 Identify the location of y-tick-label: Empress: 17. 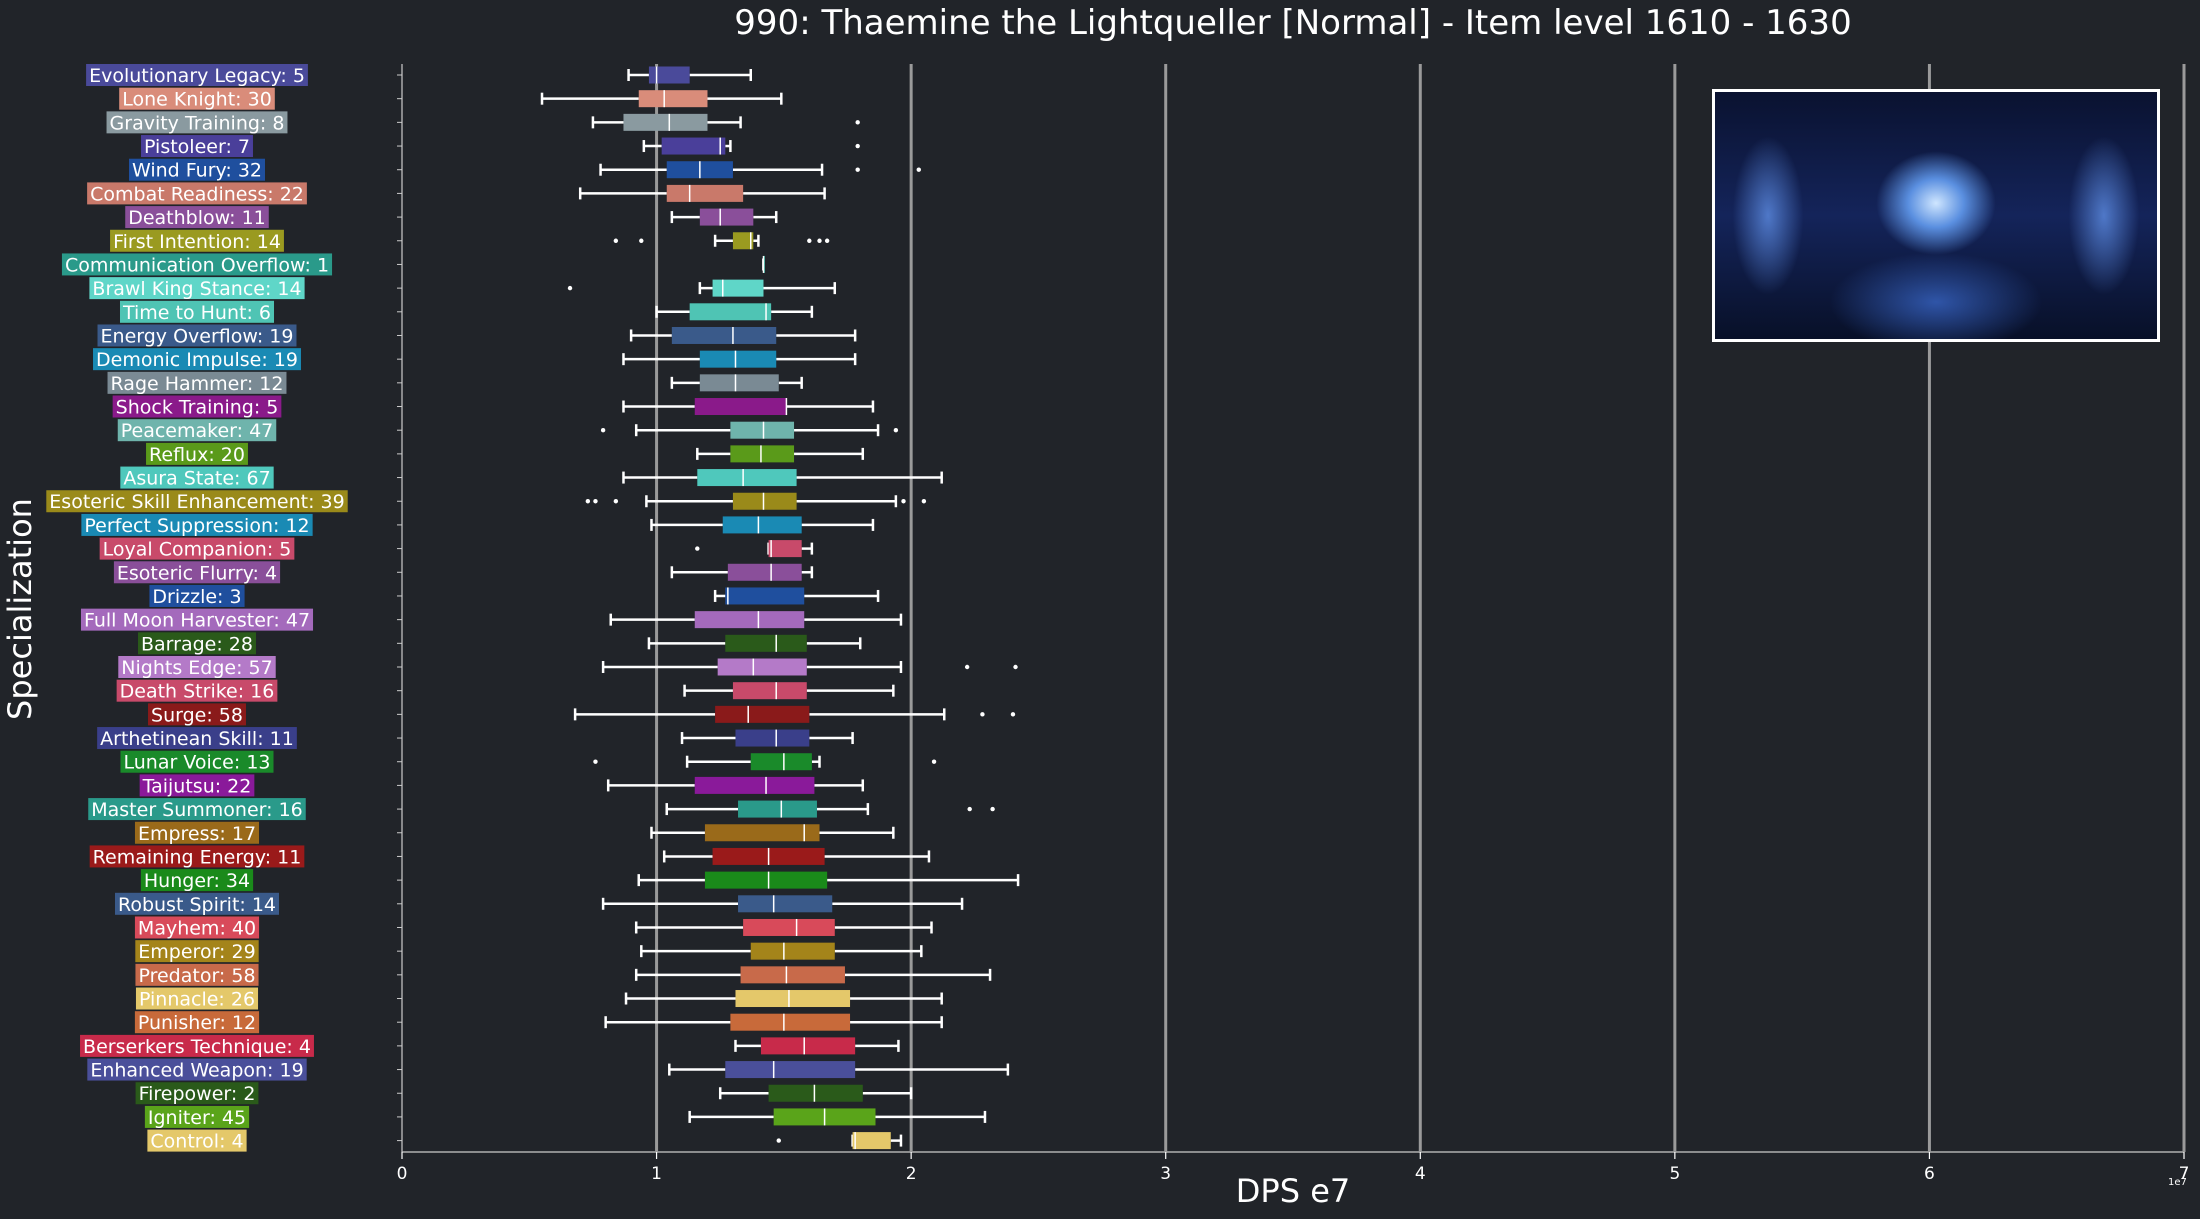
(197, 834).